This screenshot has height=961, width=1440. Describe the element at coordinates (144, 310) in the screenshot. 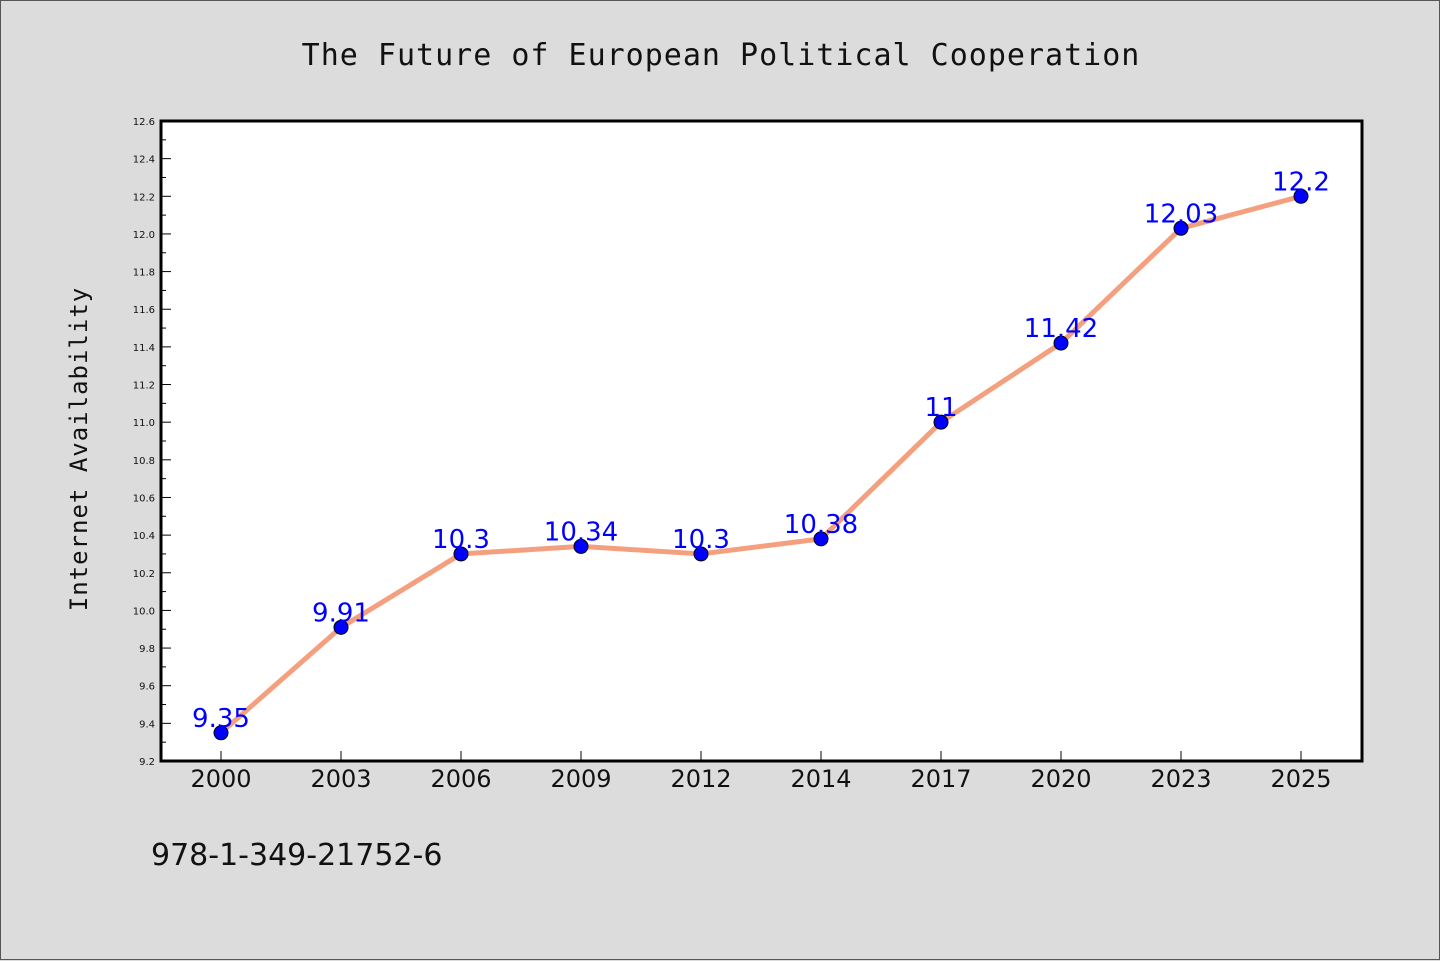

I see `y-tick-label: 11.6` at that location.